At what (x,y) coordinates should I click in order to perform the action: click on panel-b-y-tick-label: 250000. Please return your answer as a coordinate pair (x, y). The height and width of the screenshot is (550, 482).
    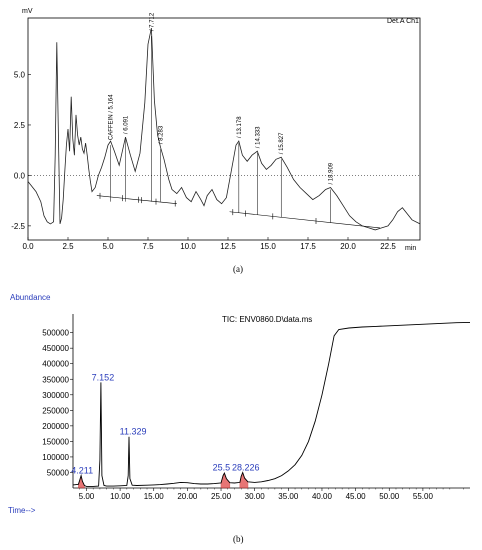
    Looking at the image, I should click on (55, 410).